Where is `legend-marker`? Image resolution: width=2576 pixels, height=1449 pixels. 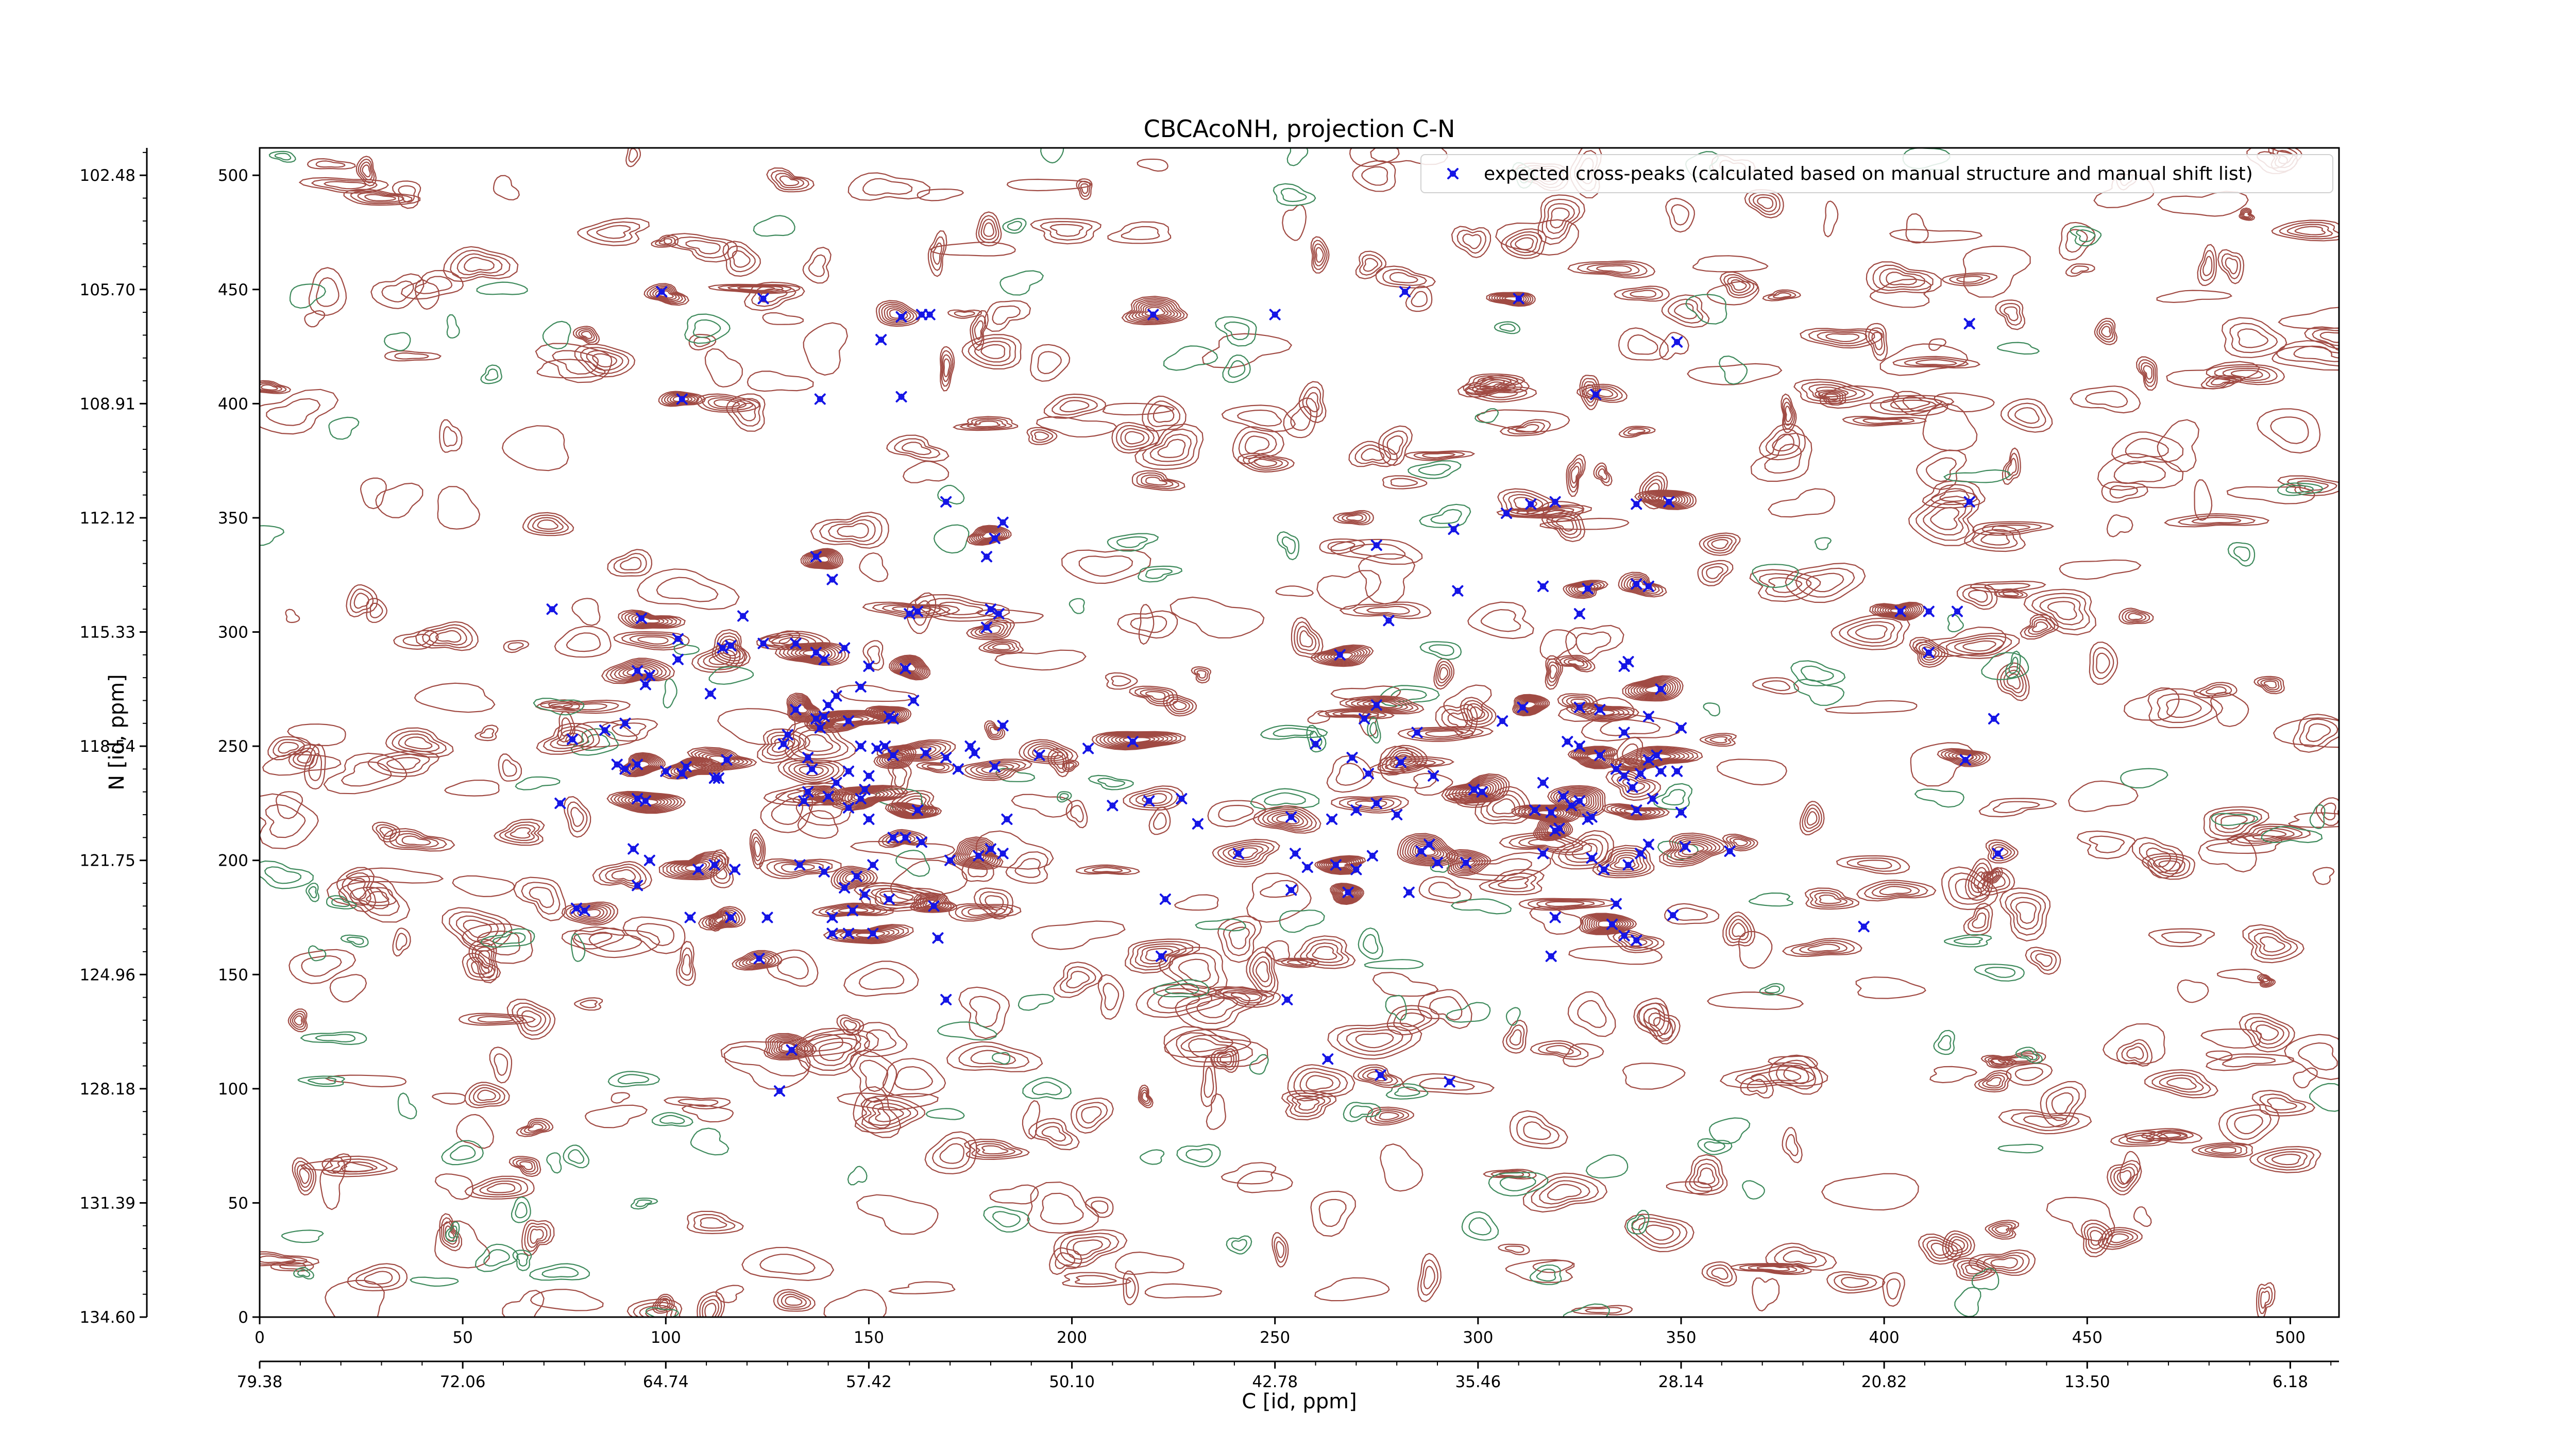 legend-marker is located at coordinates (1453, 173).